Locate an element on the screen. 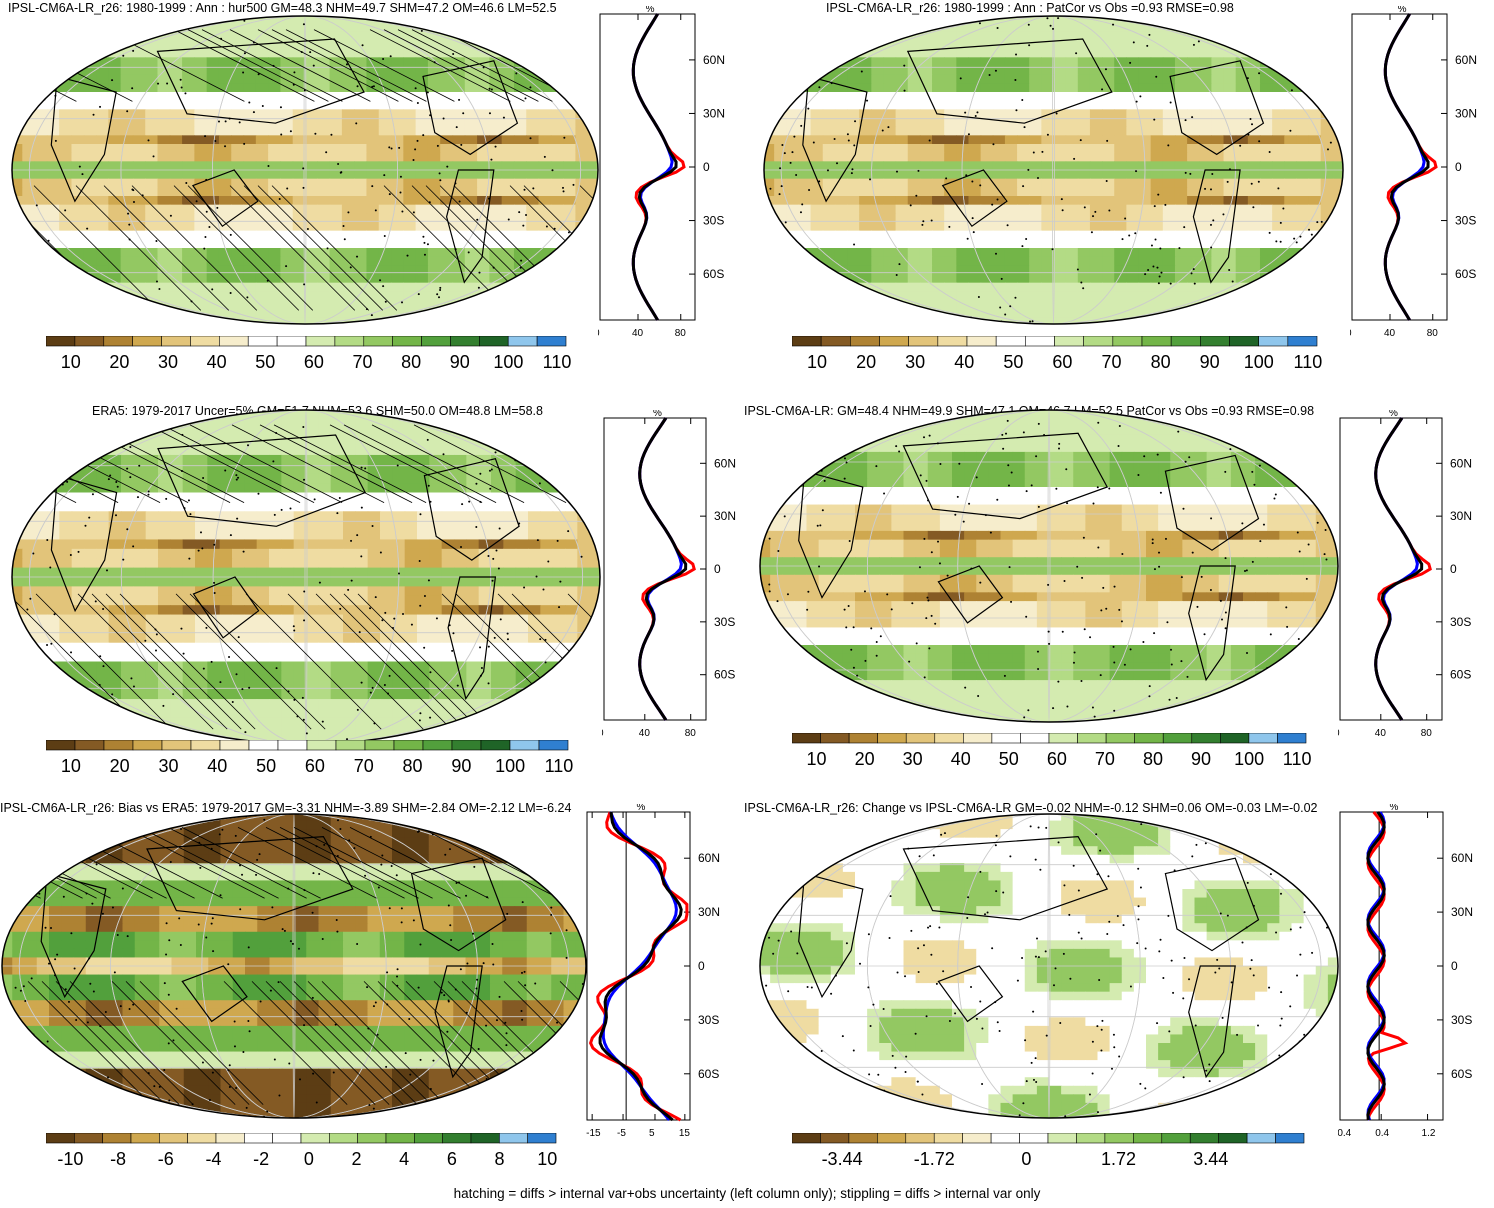 Image resolution: width=1494 pixels, height=1208 pixels. hatch-line is located at coordinates (138, 248).